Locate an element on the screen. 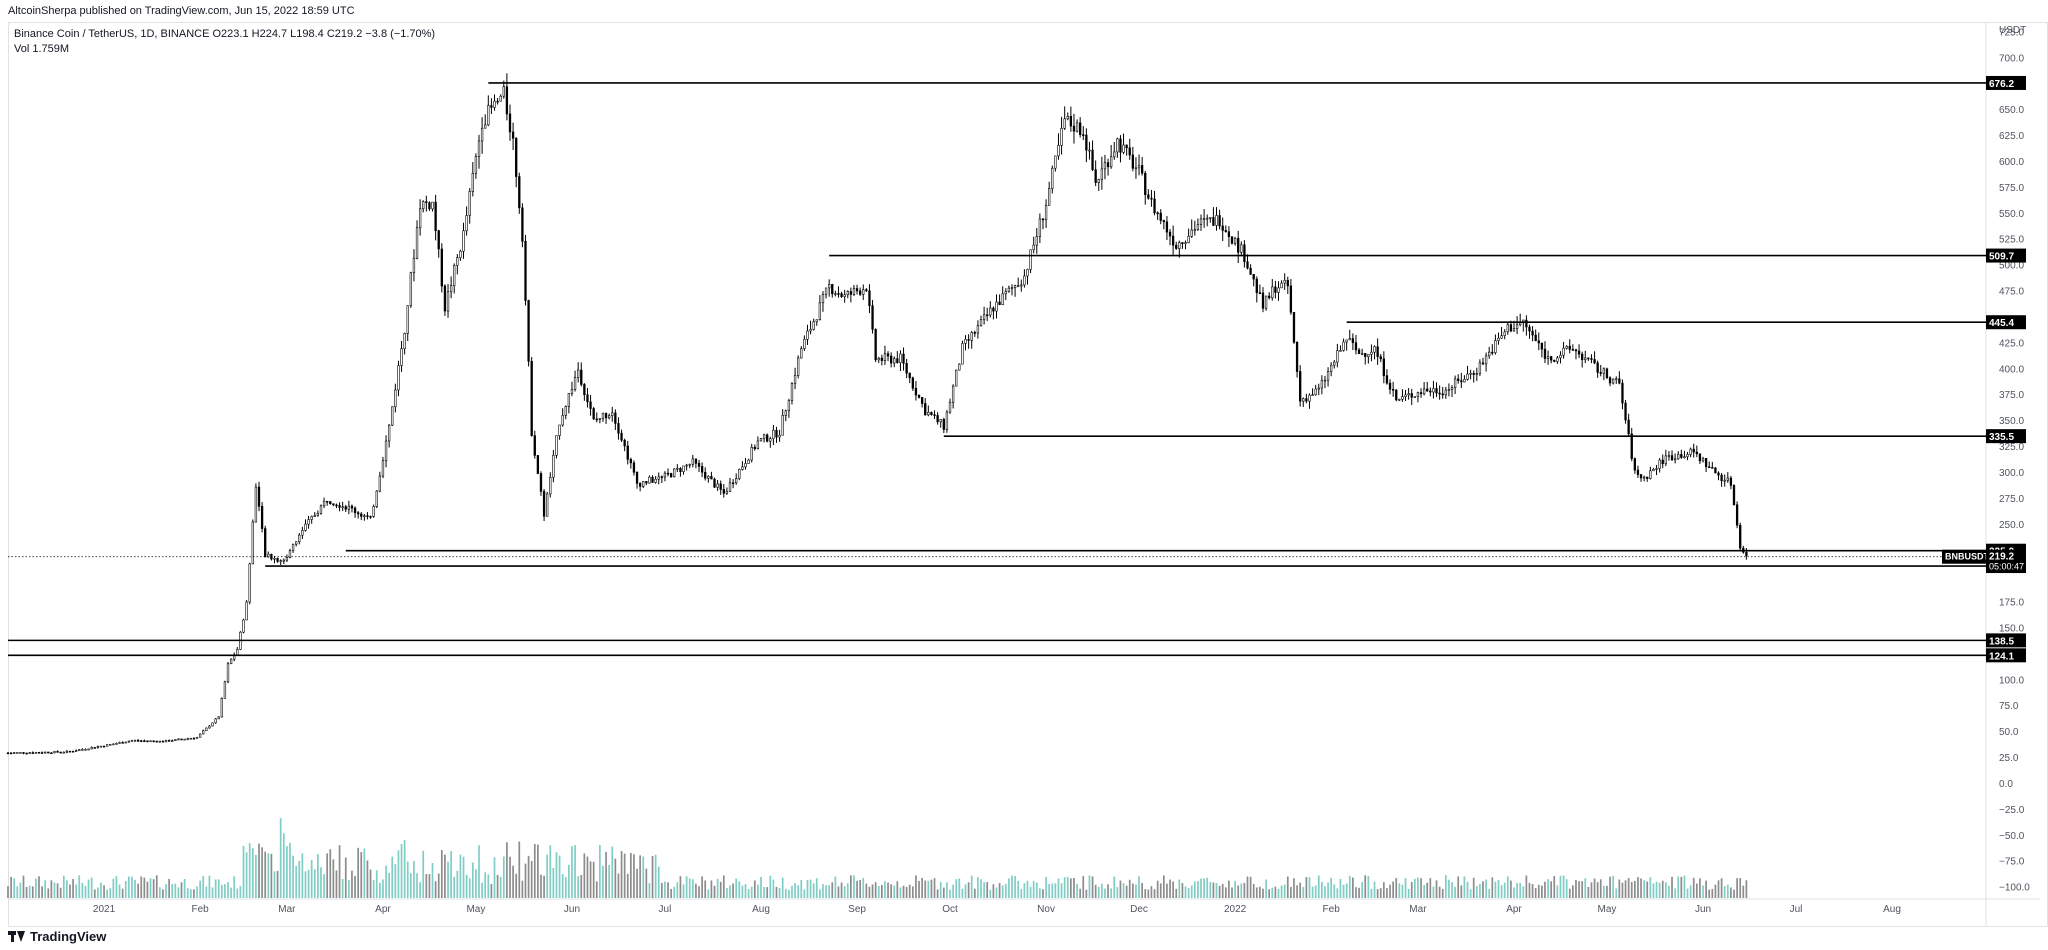 Image resolution: width=2048 pixels, height=950 pixels. x-tick-label: 2022 is located at coordinates (1235, 909).